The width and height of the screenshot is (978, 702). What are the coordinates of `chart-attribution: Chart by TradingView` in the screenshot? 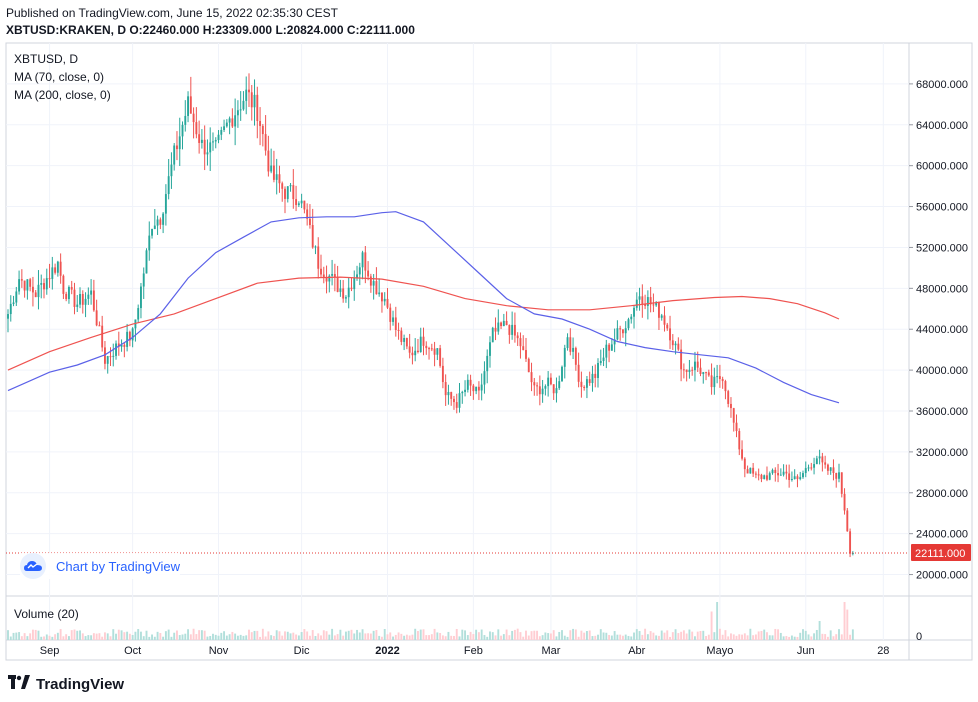 It's located at (100, 566).